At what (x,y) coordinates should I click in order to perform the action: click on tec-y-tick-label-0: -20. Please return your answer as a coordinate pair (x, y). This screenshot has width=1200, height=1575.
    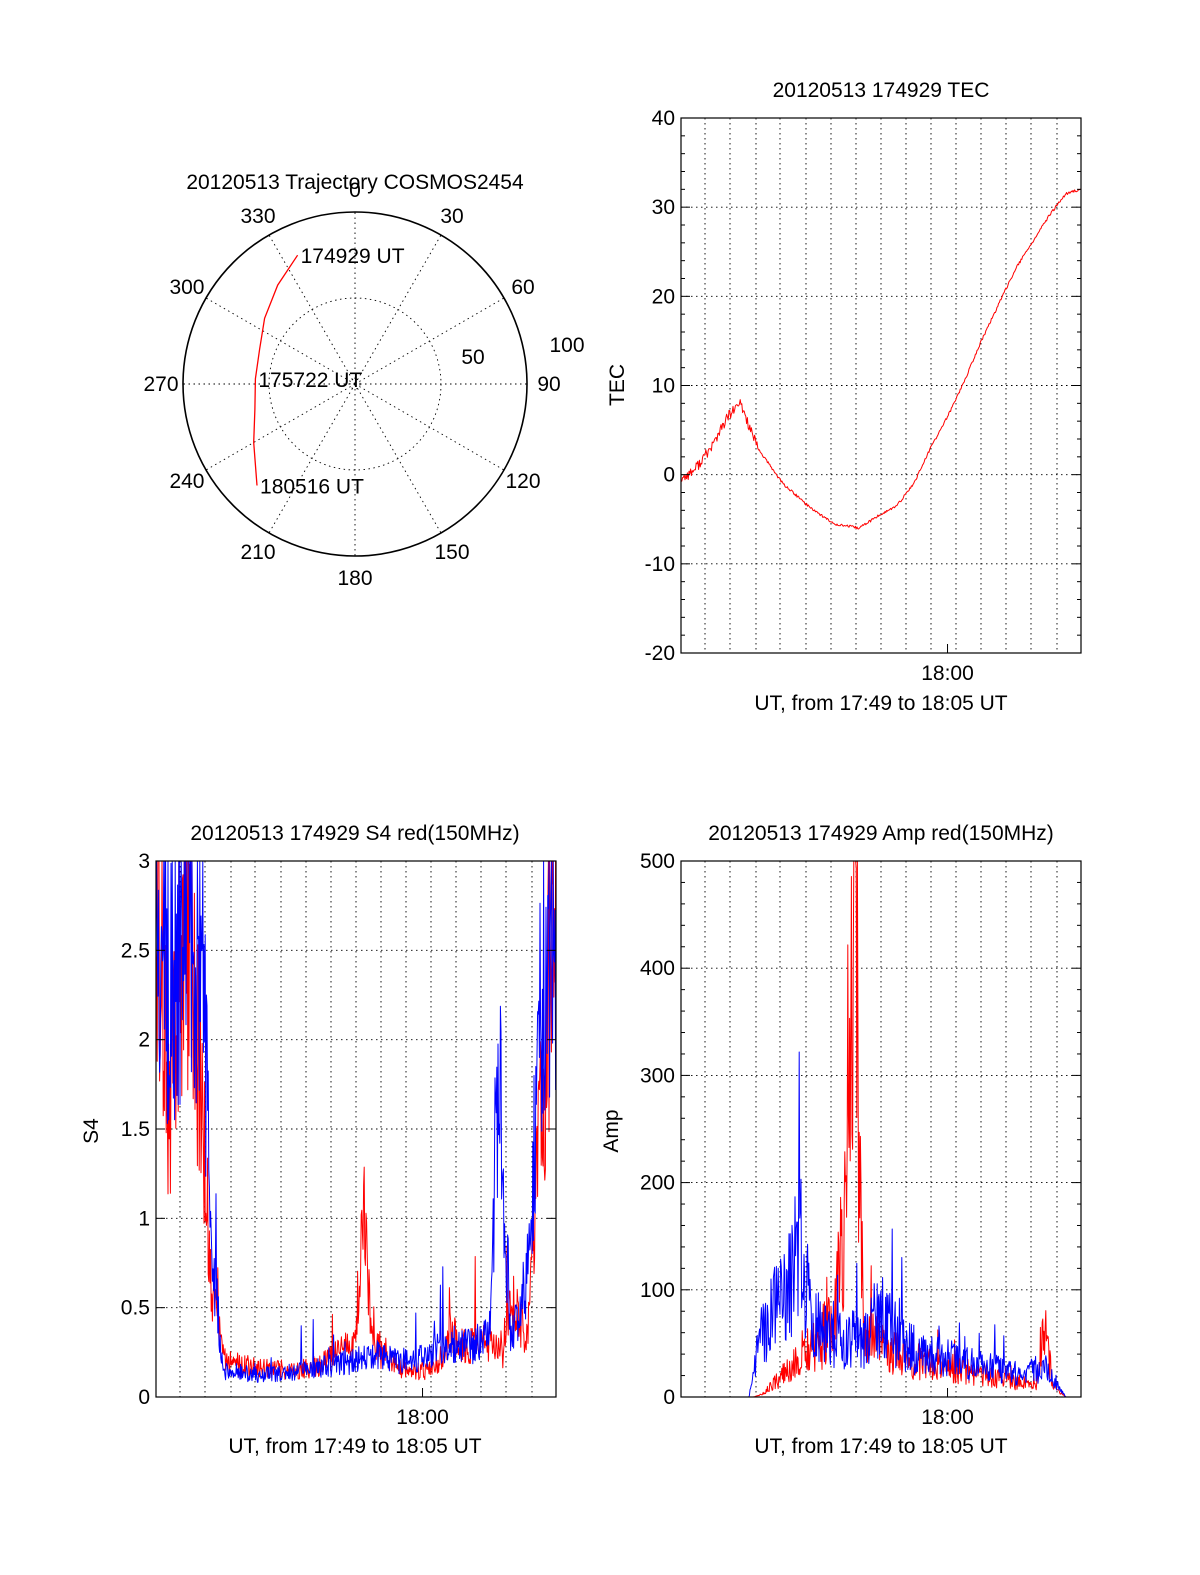
    Looking at the image, I should click on (660, 653).